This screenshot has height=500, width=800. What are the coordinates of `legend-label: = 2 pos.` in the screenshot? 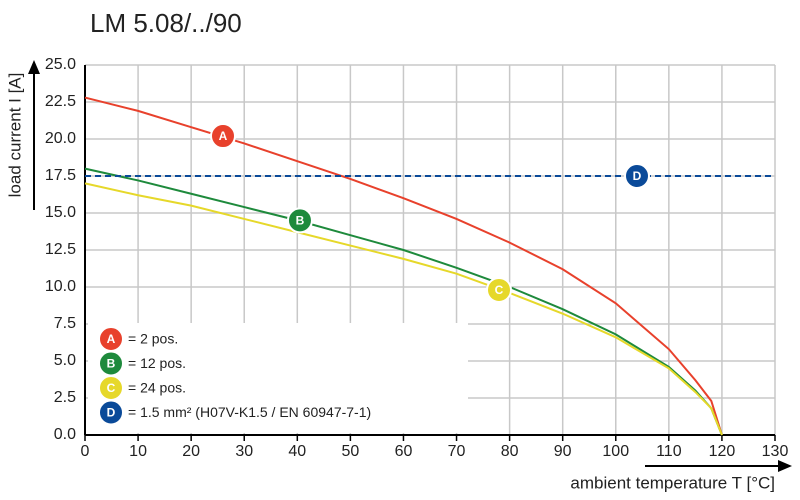 It's located at (153, 339).